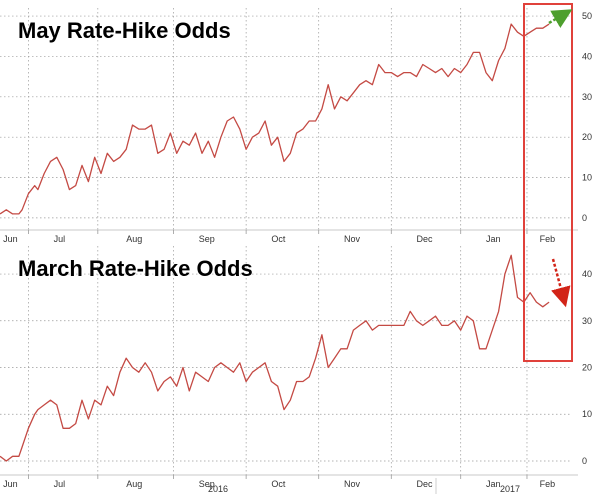 The height and width of the screenshot is (500, 600). I want to click on march-x-tick-label: Jun, so click(10, 484).